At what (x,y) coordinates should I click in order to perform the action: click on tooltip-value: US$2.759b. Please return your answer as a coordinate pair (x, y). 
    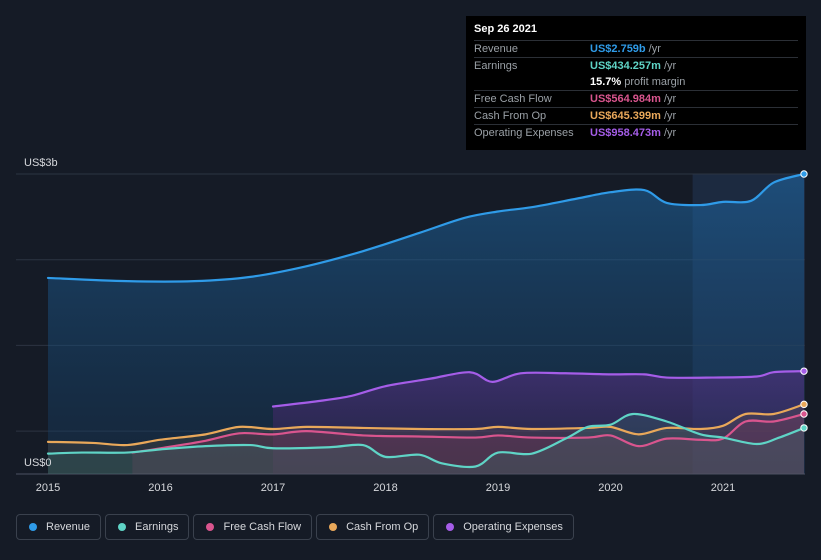
    Looking at the image, I should click on (618, 49).